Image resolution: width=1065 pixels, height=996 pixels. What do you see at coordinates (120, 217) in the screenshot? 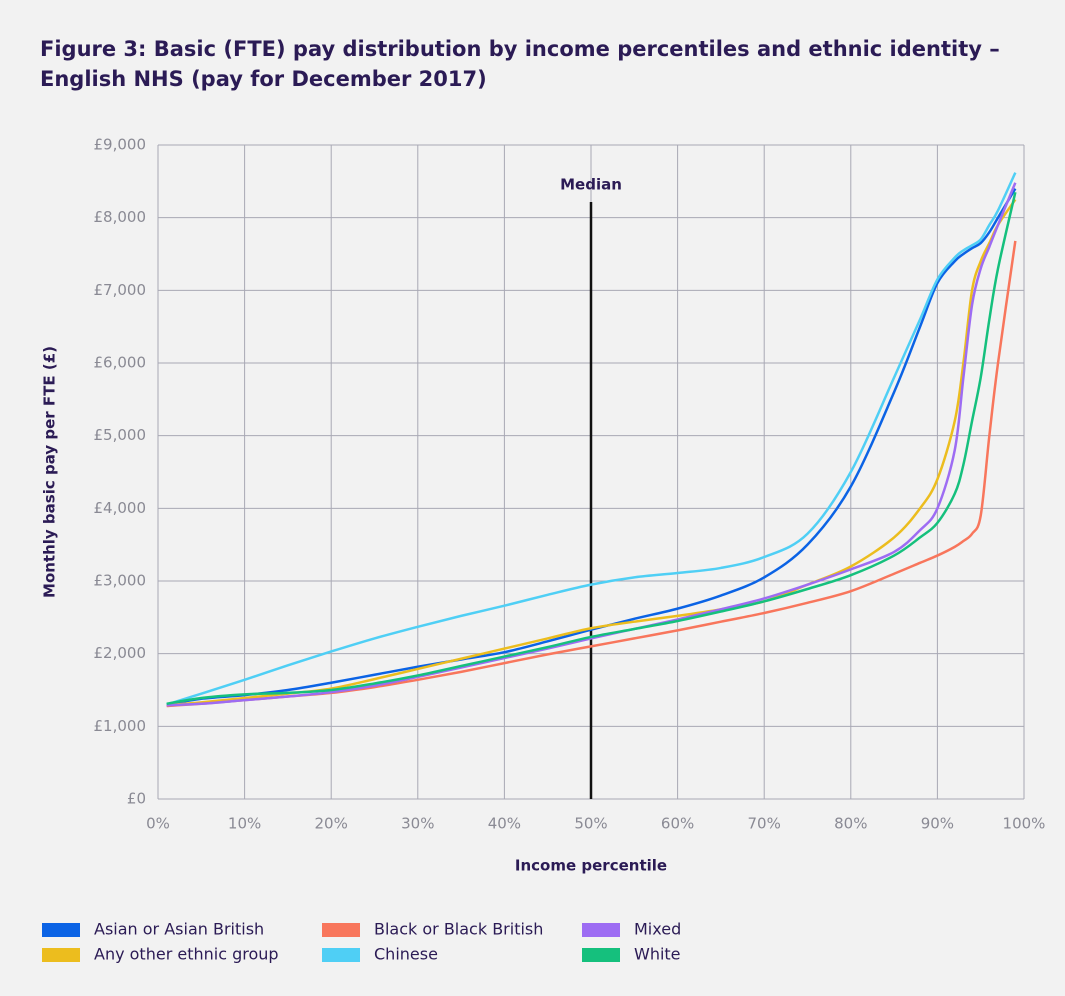
I see `y-tick-label: £8,000` at bounding box center [120, 217].